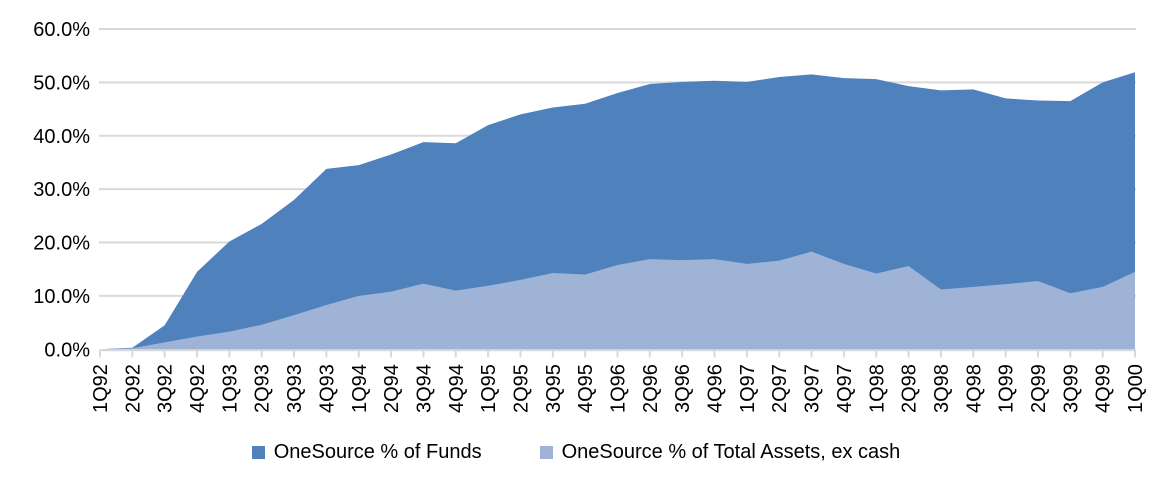 The height and width of the screenshot is (496, 1152). Describe the element at coordinates (521, 388) in the screenshot. I see `x-axis-tick-label: 2Q95` at that location.